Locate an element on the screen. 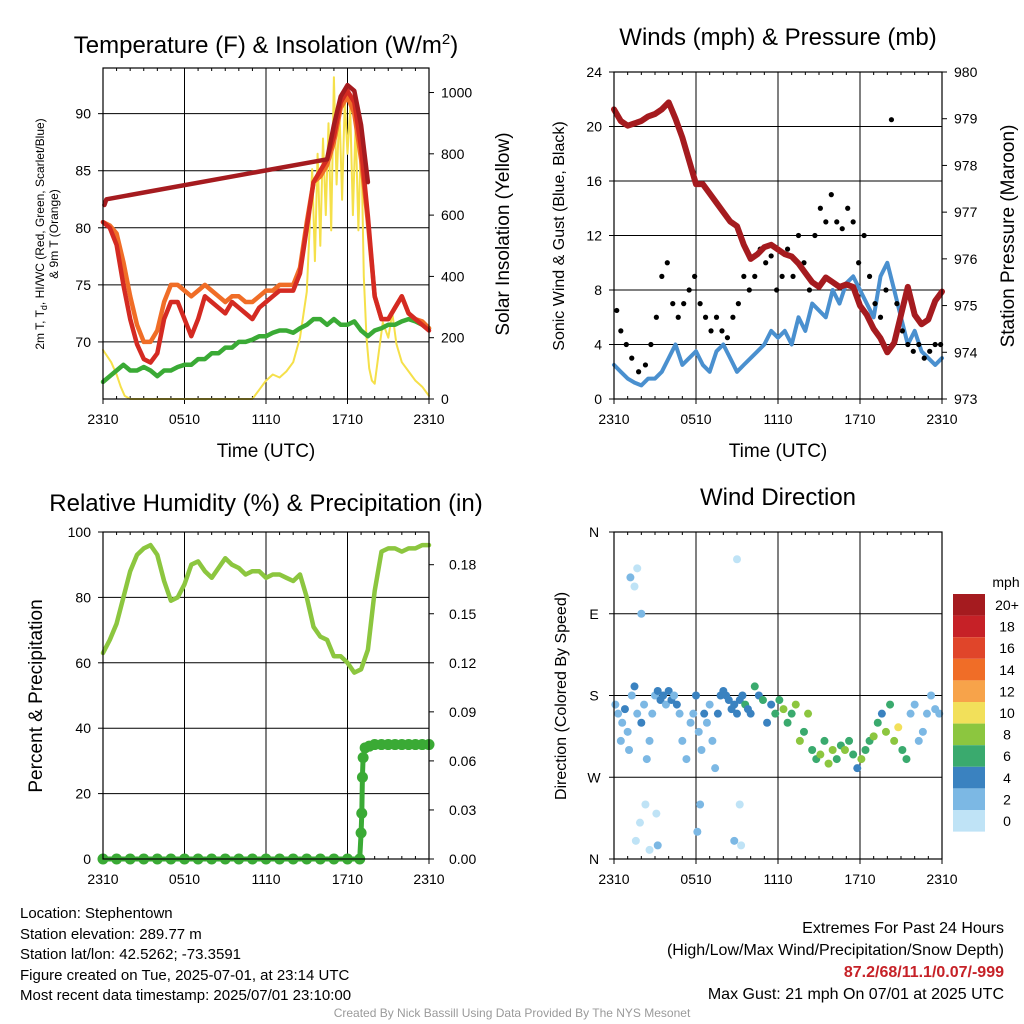 This screenshot has height=1024, width=1024. plot-frame is located at coordinates (266, 233).